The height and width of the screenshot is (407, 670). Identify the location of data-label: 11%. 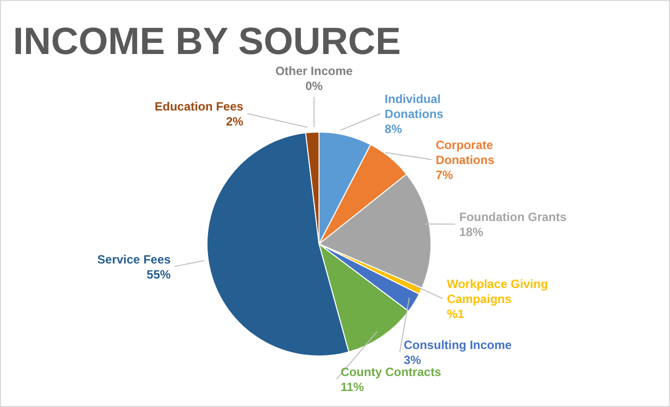
(352, 387).